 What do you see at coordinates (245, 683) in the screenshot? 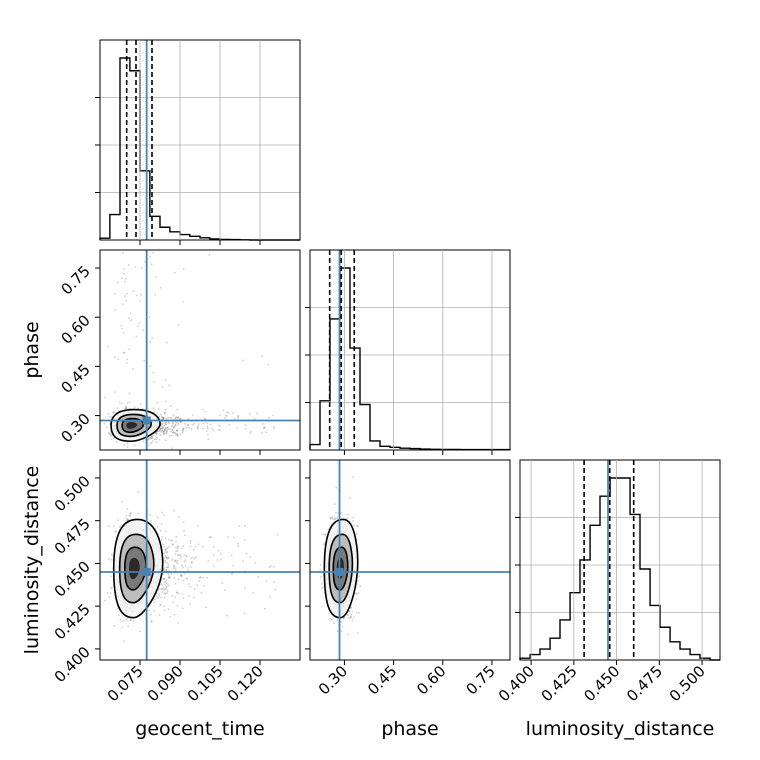
I see `x-tick-label: 0.120` at bounding box center [245, 683].